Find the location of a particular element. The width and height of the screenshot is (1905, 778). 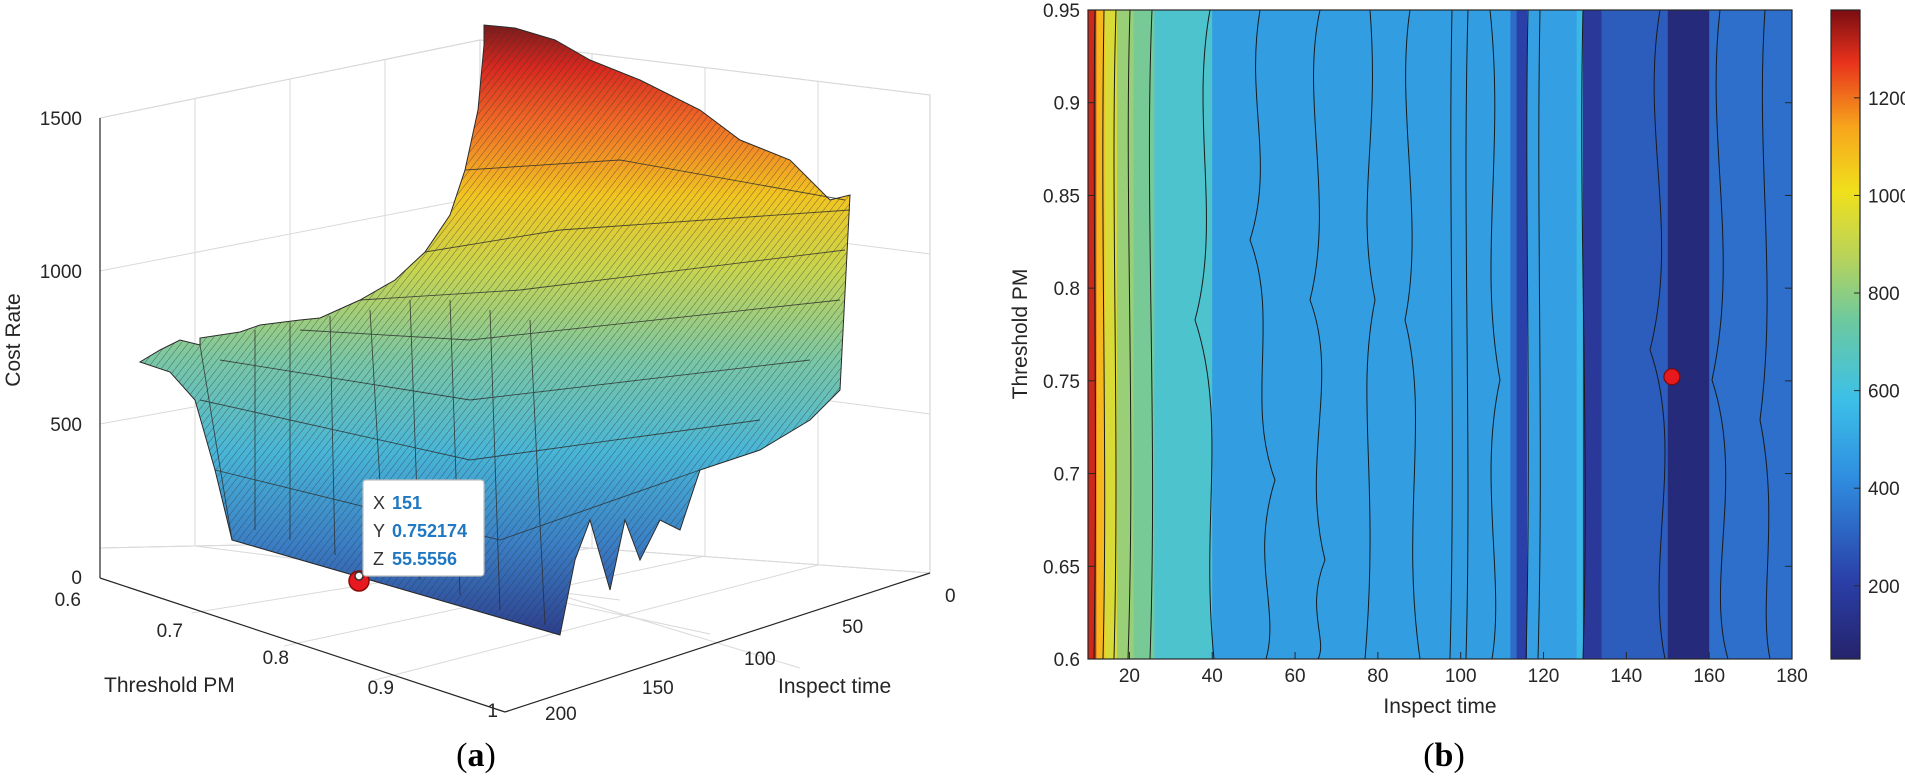

y-tick-label: 0.65 is located at coordinates (1061, 567).